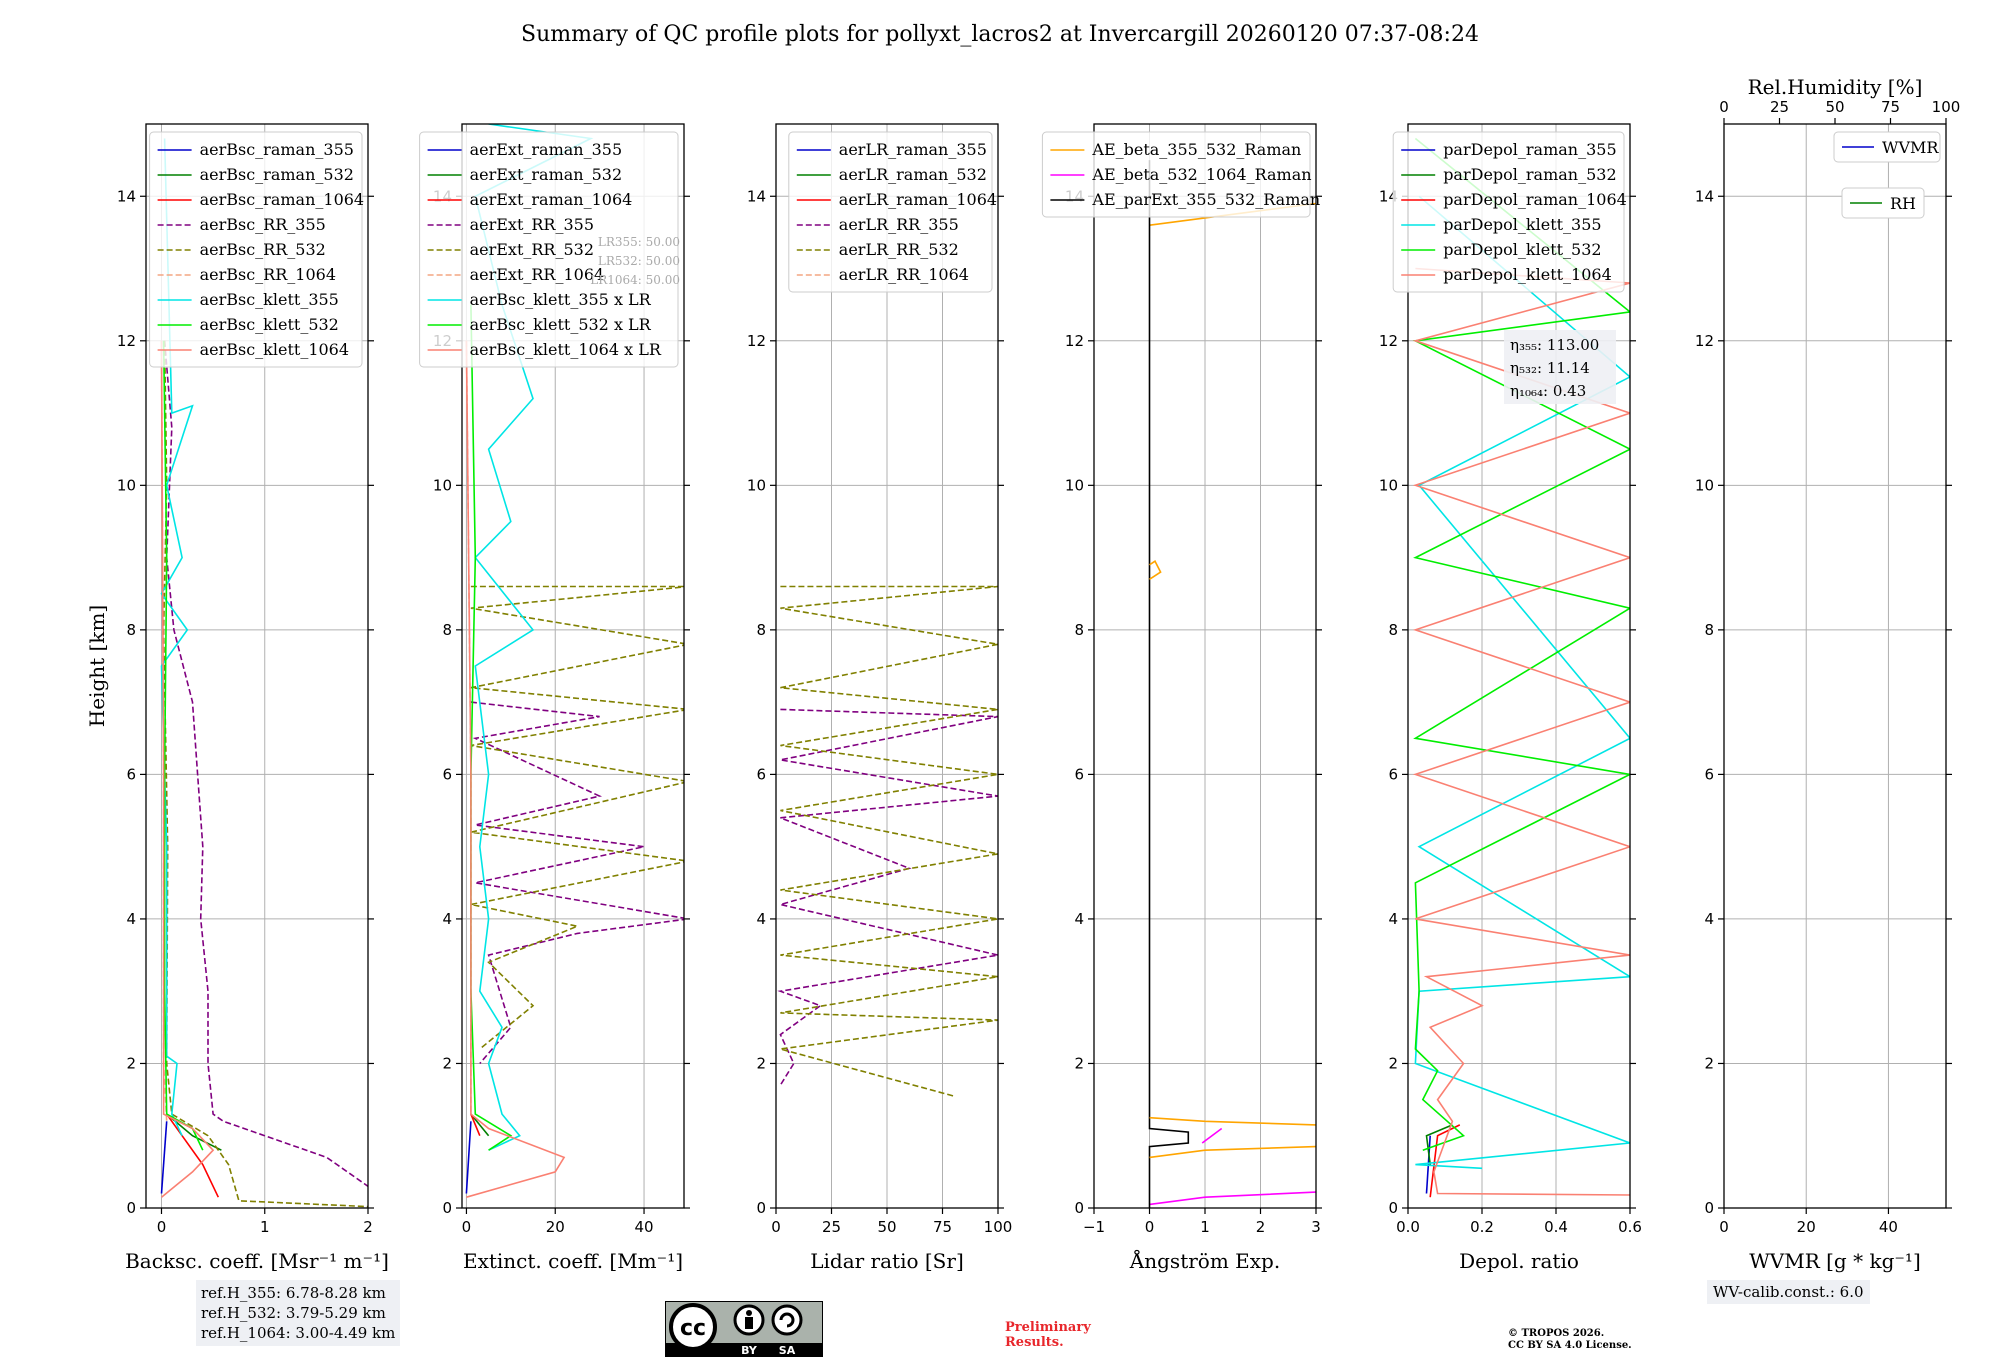  Describe the element at coordinates (257, 1261) in the screenshot. I see `x-axis-label: Backsc. coeff. [Msr⁻¹ m⁻¹]` at that location.